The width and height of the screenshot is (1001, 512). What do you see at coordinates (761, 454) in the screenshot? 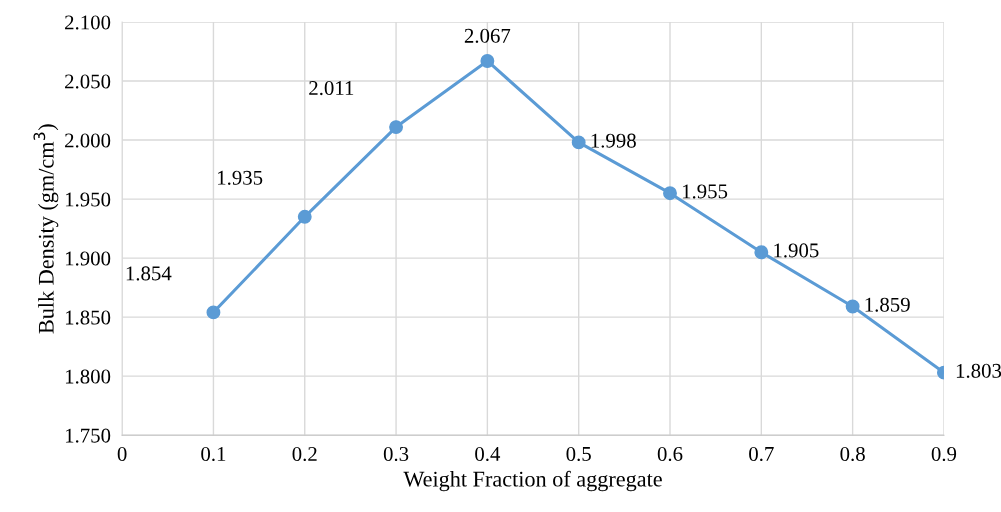
I see `x-tick-label: 0.7` at bounding box center [761, 454].